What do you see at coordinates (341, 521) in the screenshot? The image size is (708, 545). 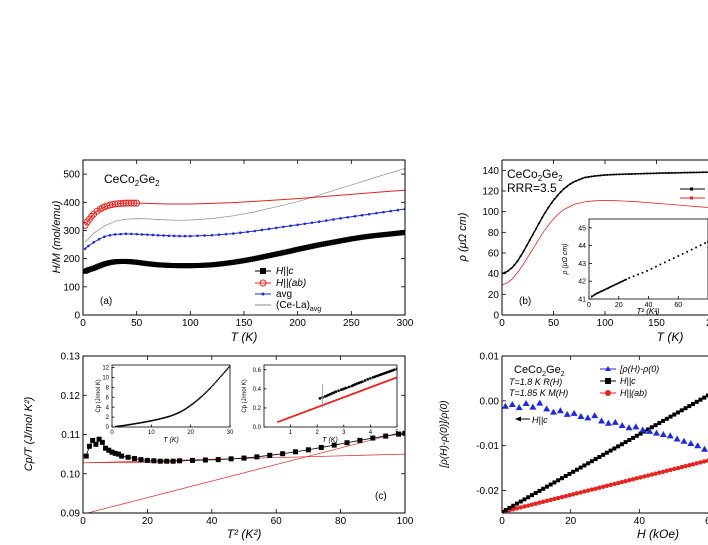 I see `x-tick-label: 80` at bounding box center [341, 521].